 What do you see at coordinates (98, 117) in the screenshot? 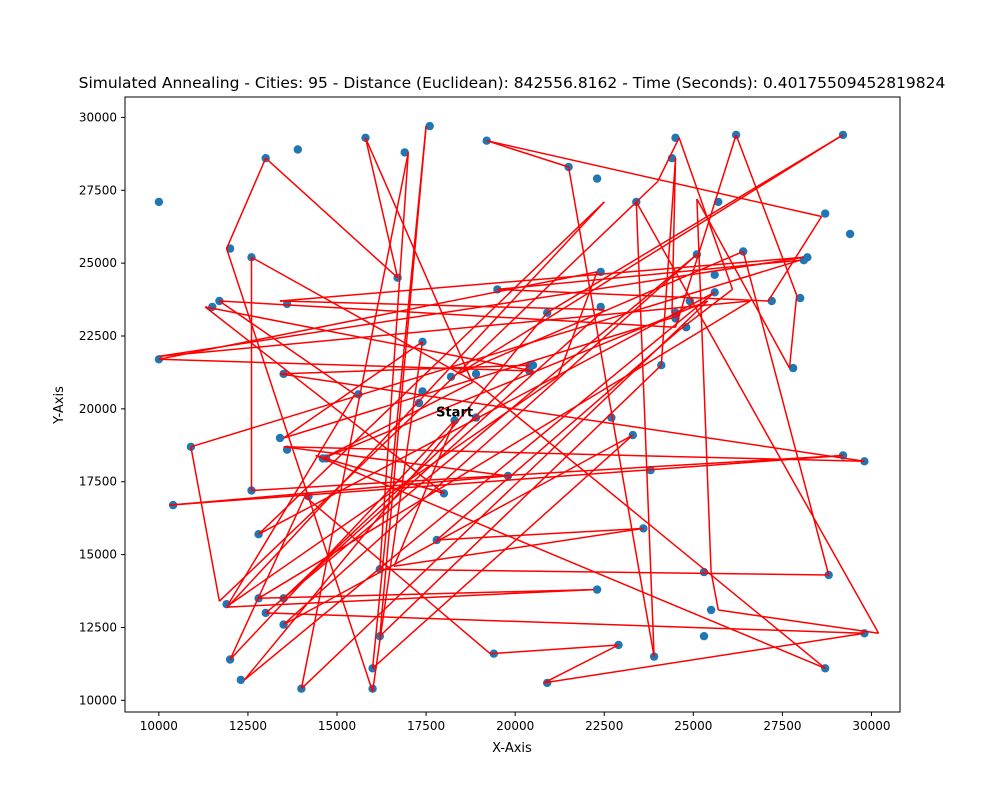
I see `y-tick-label: 30000` at bounding box center [98, 117].